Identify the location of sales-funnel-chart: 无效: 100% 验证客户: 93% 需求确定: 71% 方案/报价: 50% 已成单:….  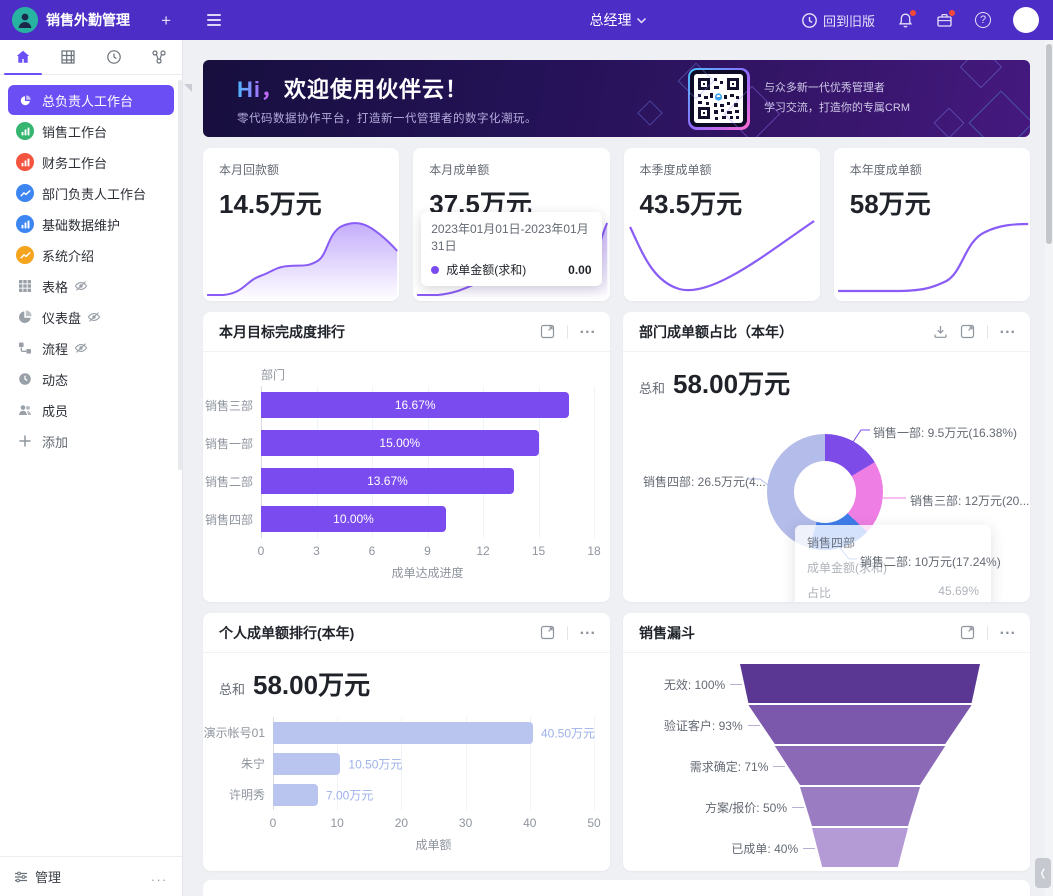
(826, 762).